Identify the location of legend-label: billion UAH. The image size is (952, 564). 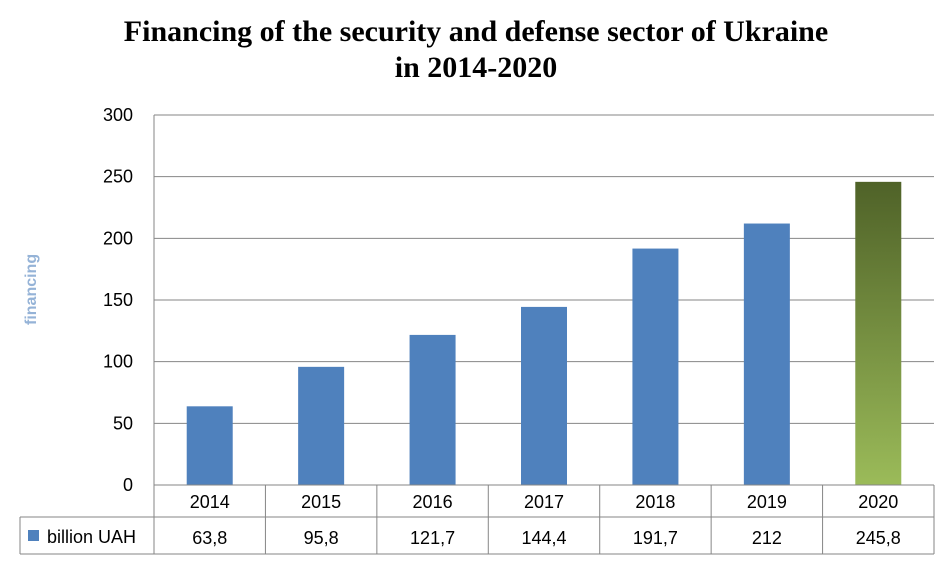
(91, 537).